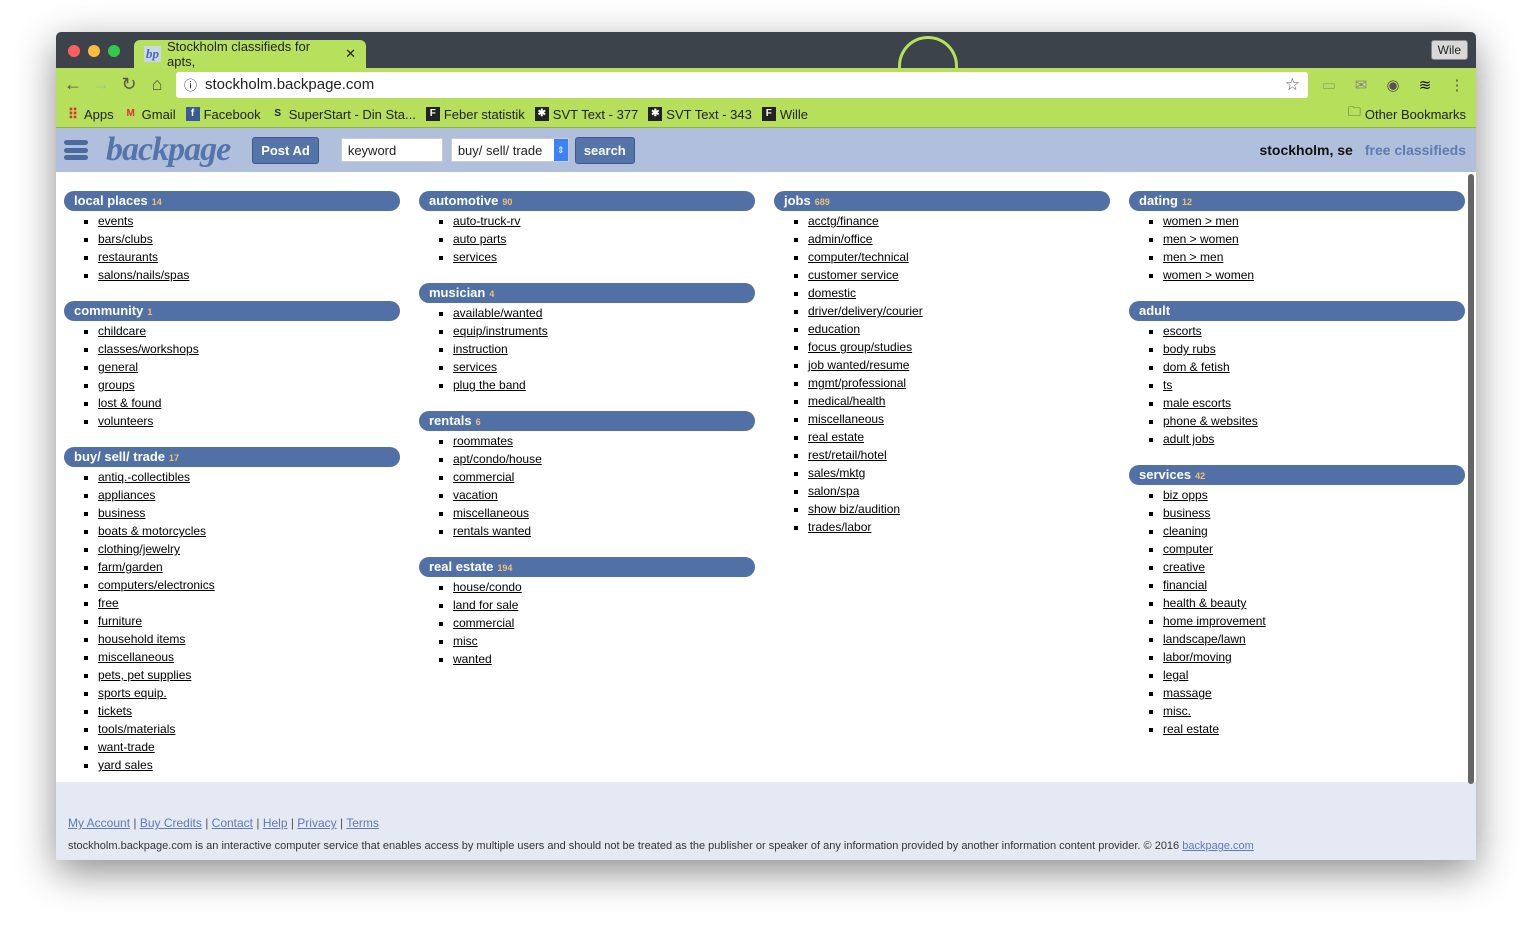 Image resolution: width=1532 pixels, height=940 pixels. What do you see at coordinates (742, 84) in the screenshot?
I see `address-bar: ⓘ stockholm.backpage.com ☆` at bounding box center [742, 84].